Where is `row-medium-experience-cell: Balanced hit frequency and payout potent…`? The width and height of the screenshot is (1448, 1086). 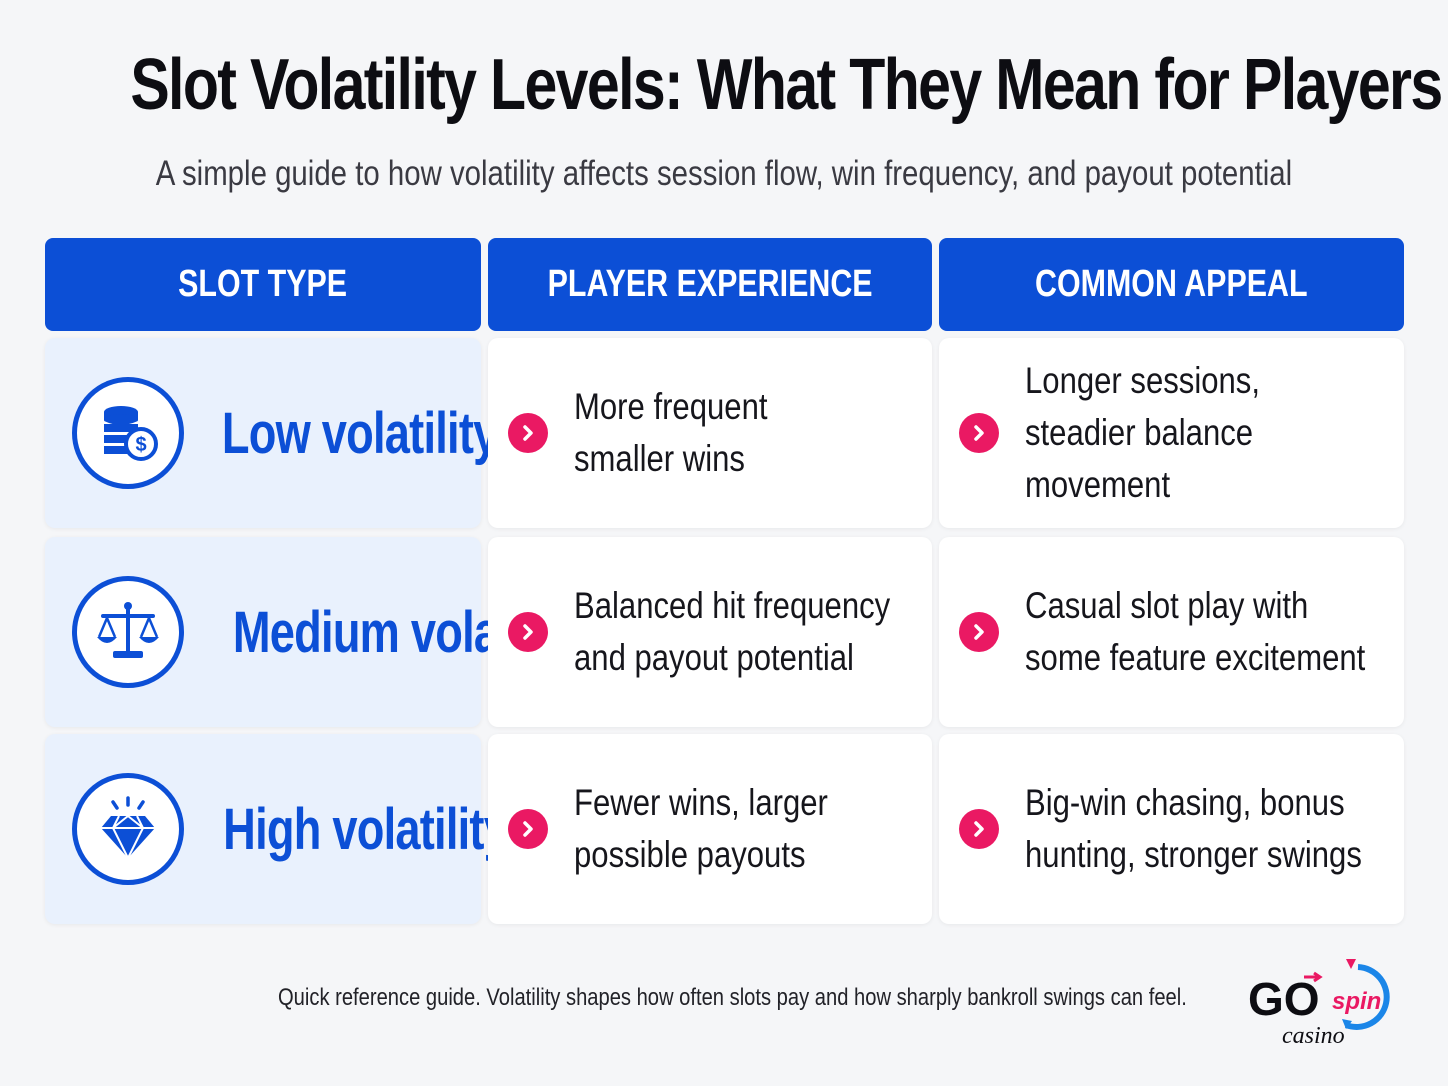 row-medium-experience-cell: Balanced hit frequency and payout potent… is located at coordinates (710, 632).